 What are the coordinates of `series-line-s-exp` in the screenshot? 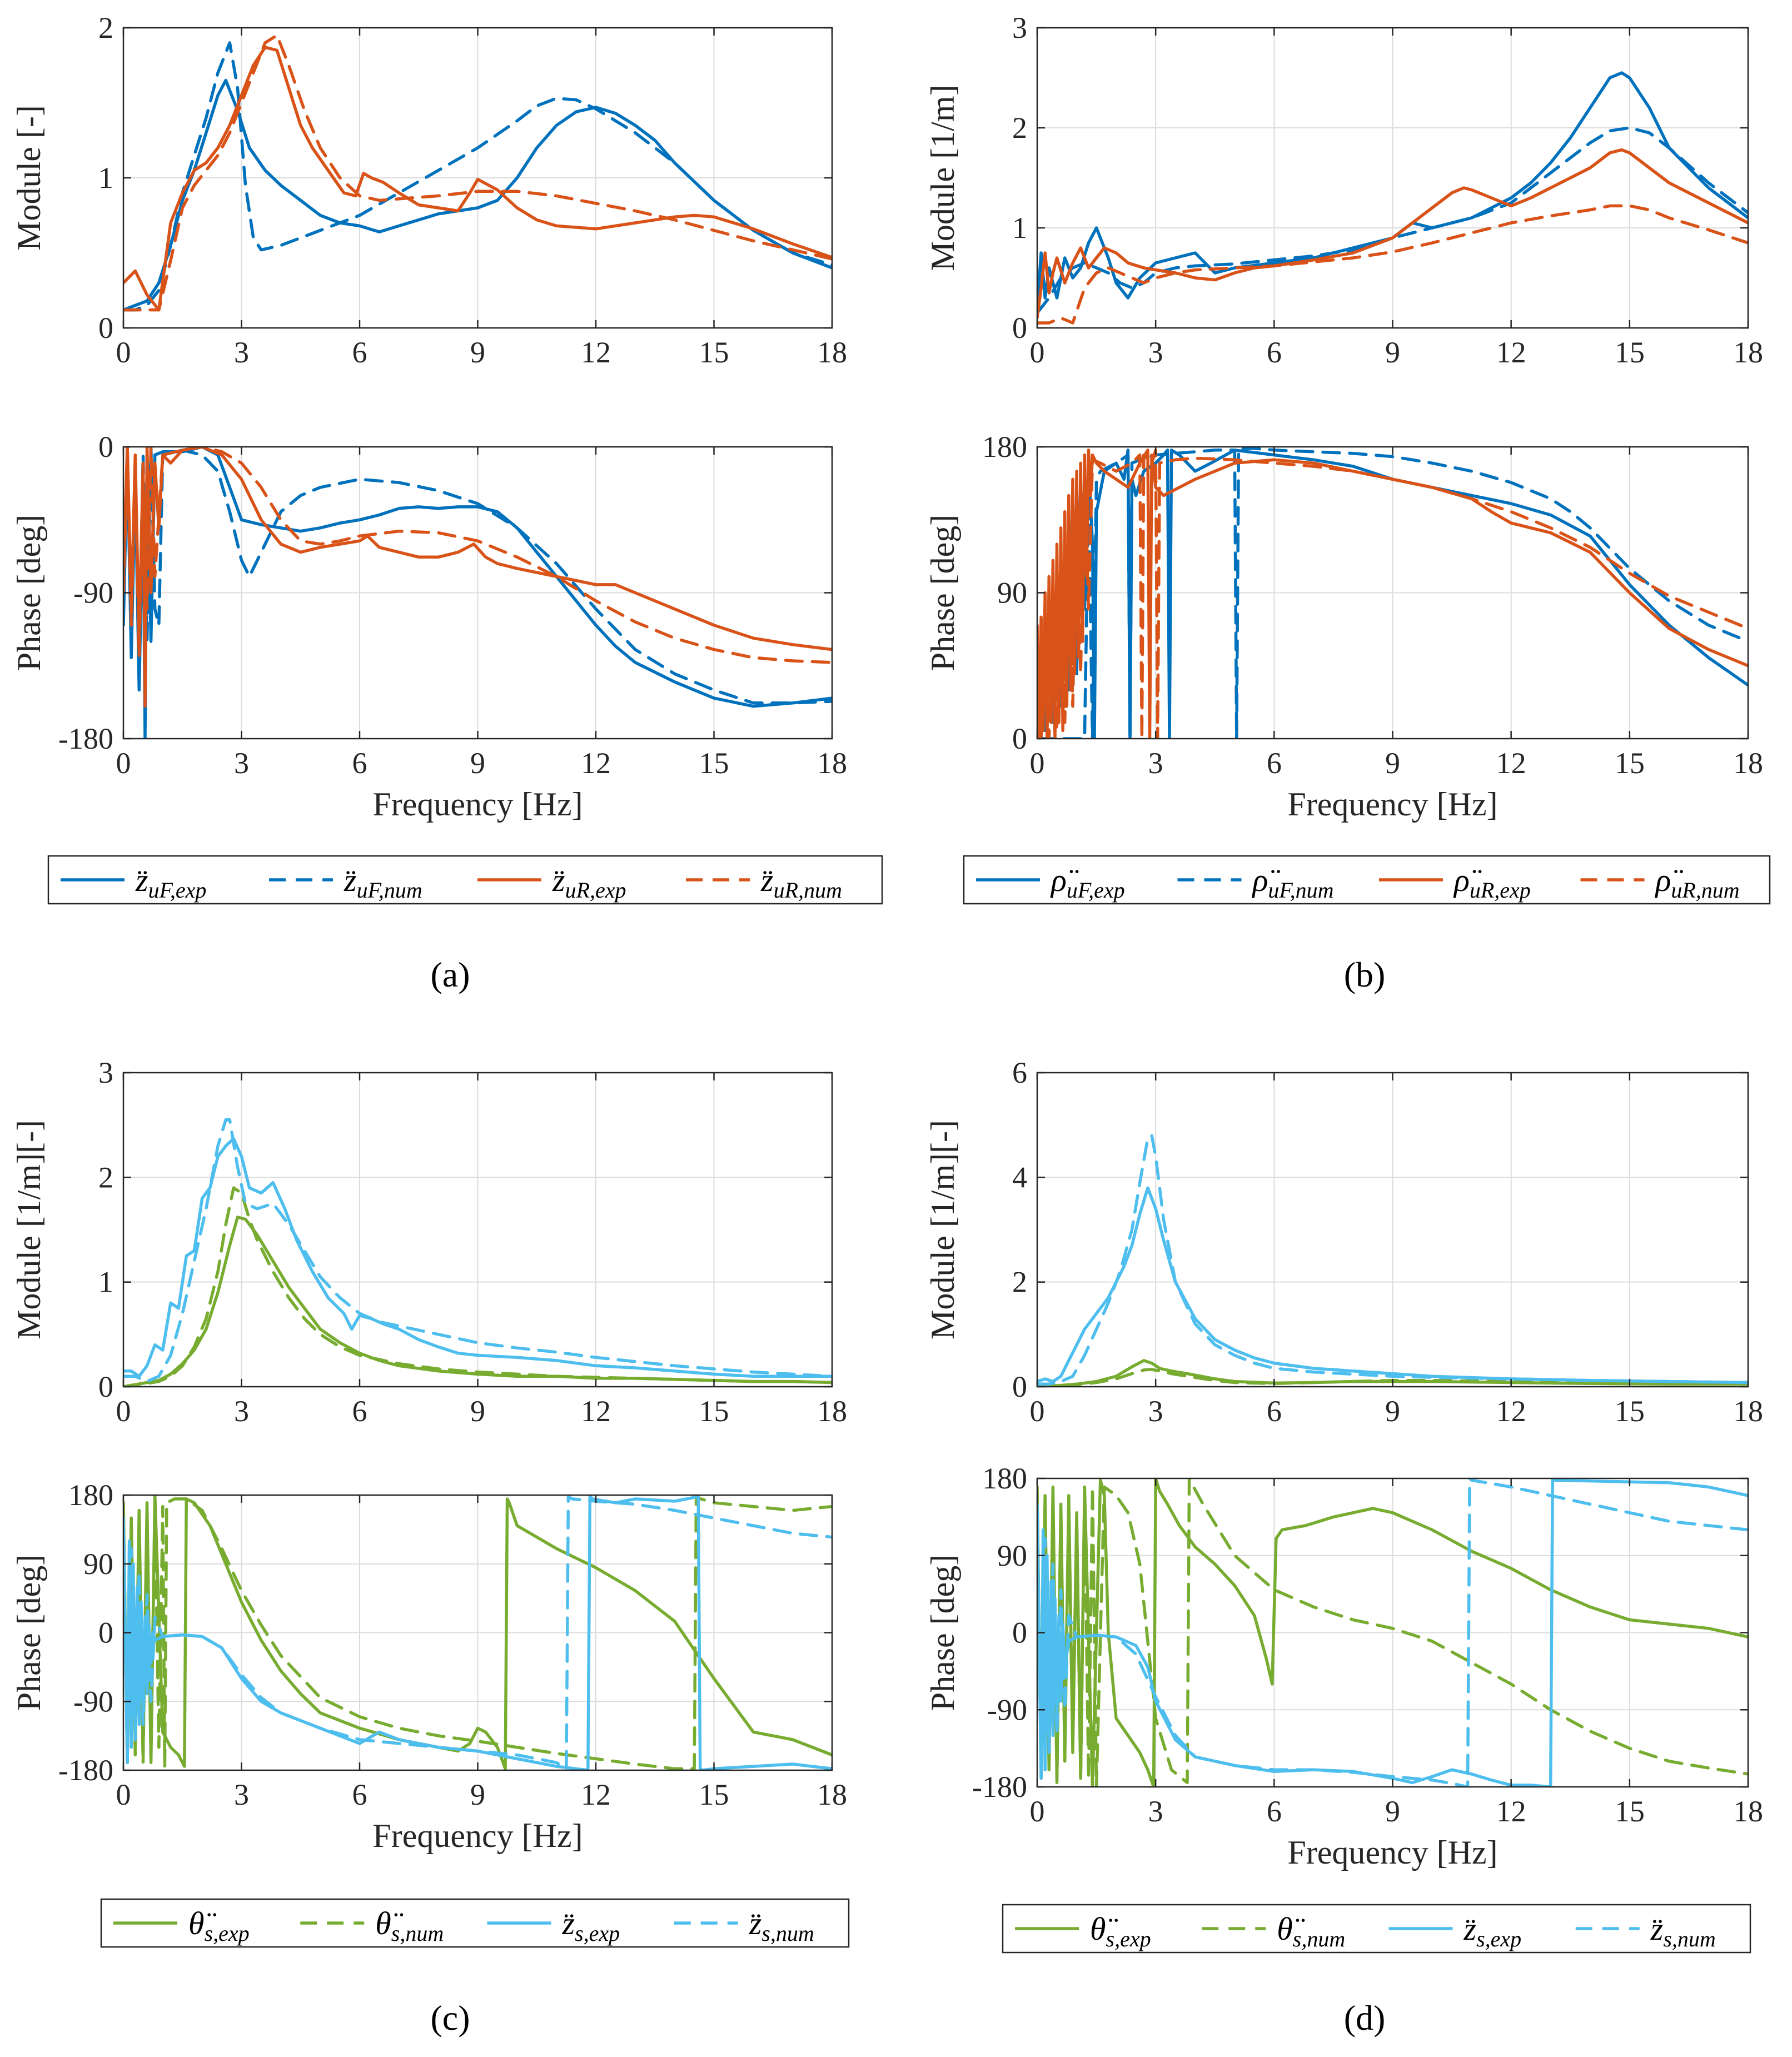 It's located at (477, 1632).